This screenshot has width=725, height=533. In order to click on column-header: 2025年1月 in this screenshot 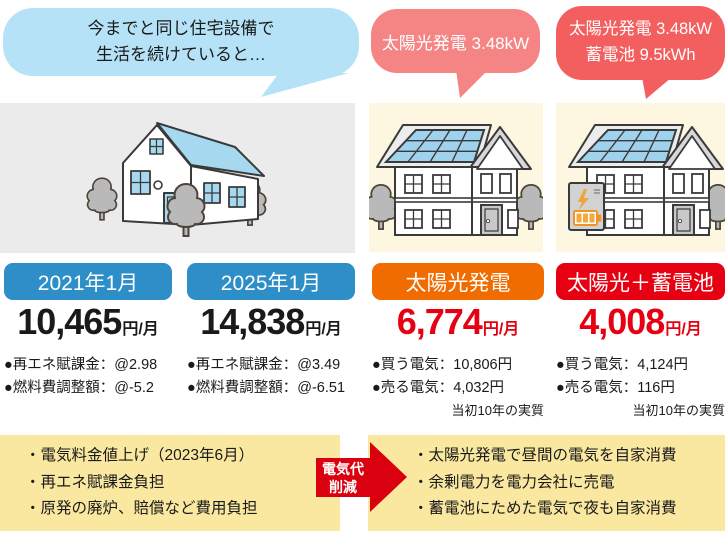, I will do `click(271, 281)`.